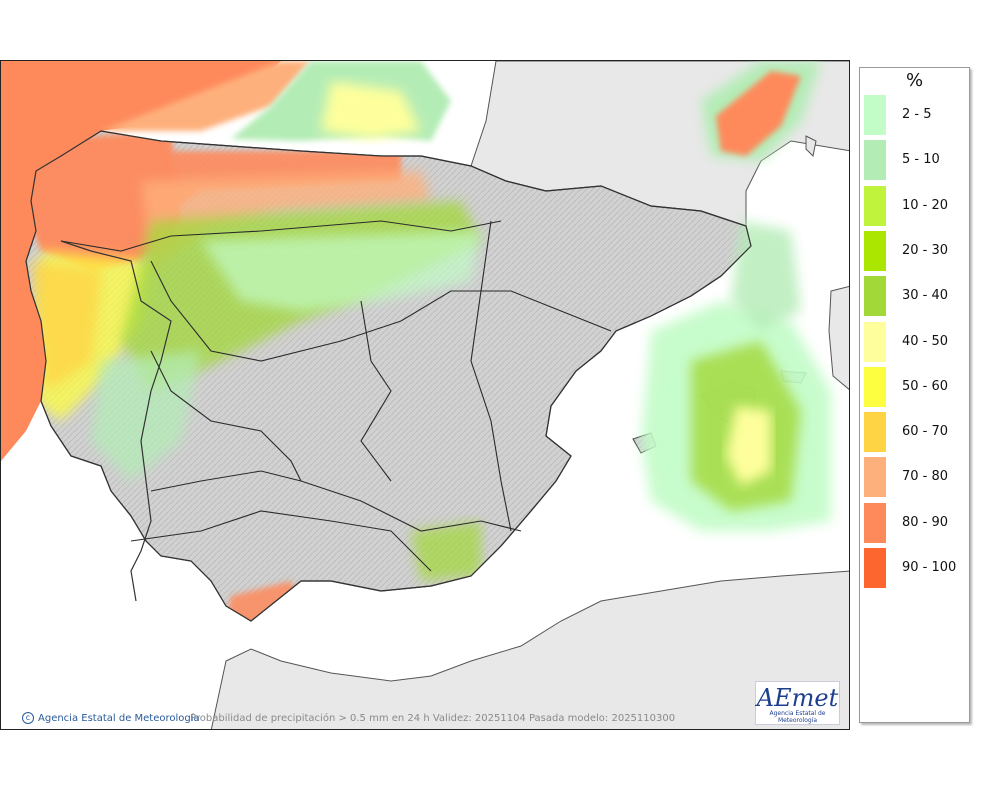 This screenshot has height=790, width=1000. Describe the element at coordinates (286, 221) in the screenshot. I see `north-orange-band` at that location.